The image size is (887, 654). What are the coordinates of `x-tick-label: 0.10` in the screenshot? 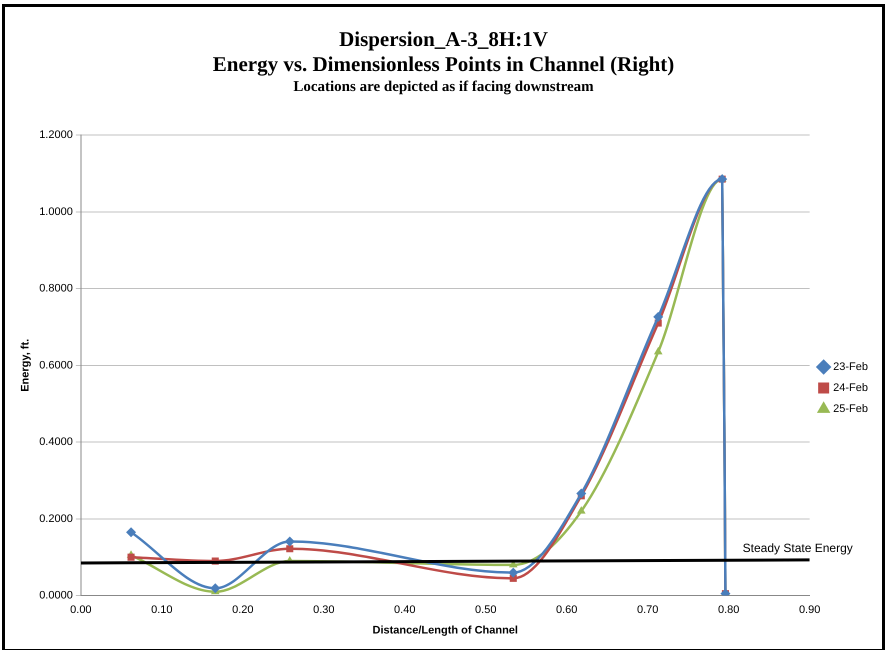 It's located at (162, 610).